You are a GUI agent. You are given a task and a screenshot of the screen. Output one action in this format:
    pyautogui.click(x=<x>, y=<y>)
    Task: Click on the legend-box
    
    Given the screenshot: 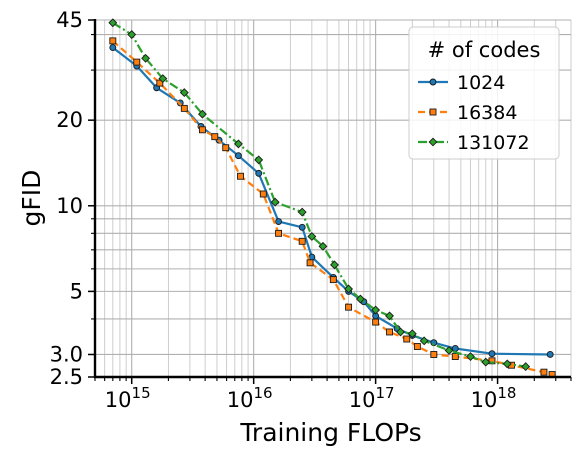 What is the action you would take?
    pyautogui.click(x=484, y=93)
    